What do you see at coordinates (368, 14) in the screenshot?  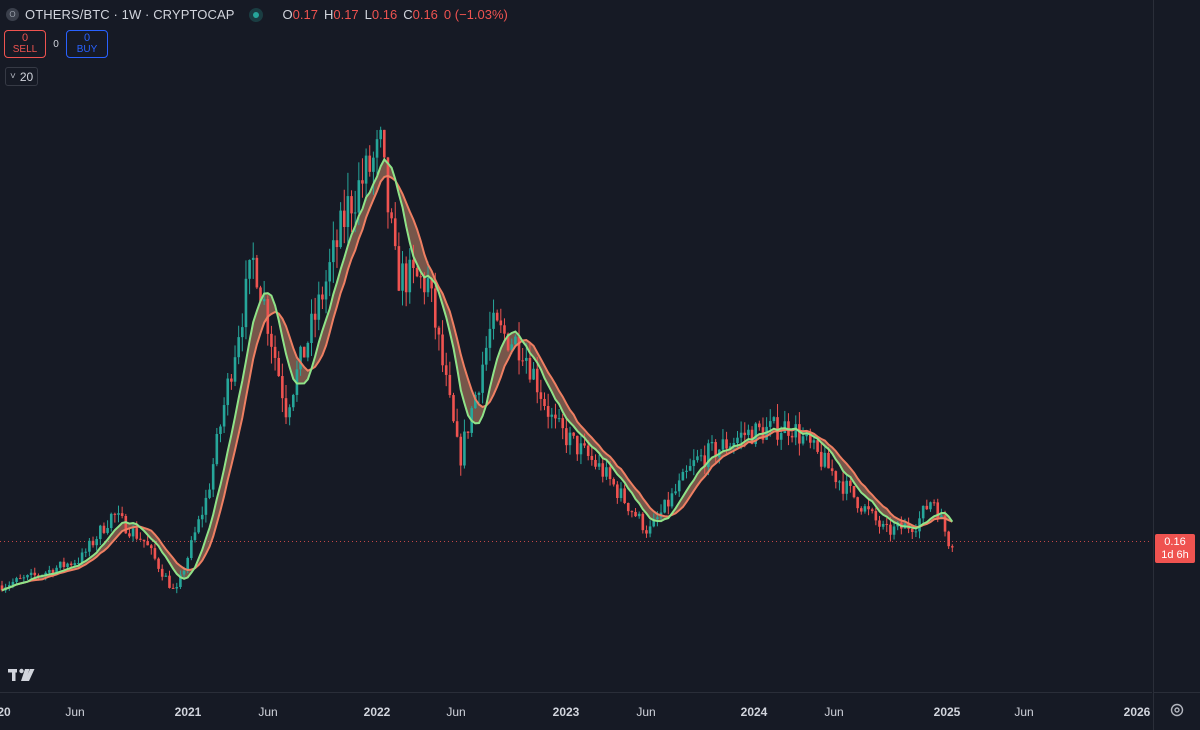 I see `ohlc-key: L` at bounding box center [368, 14].